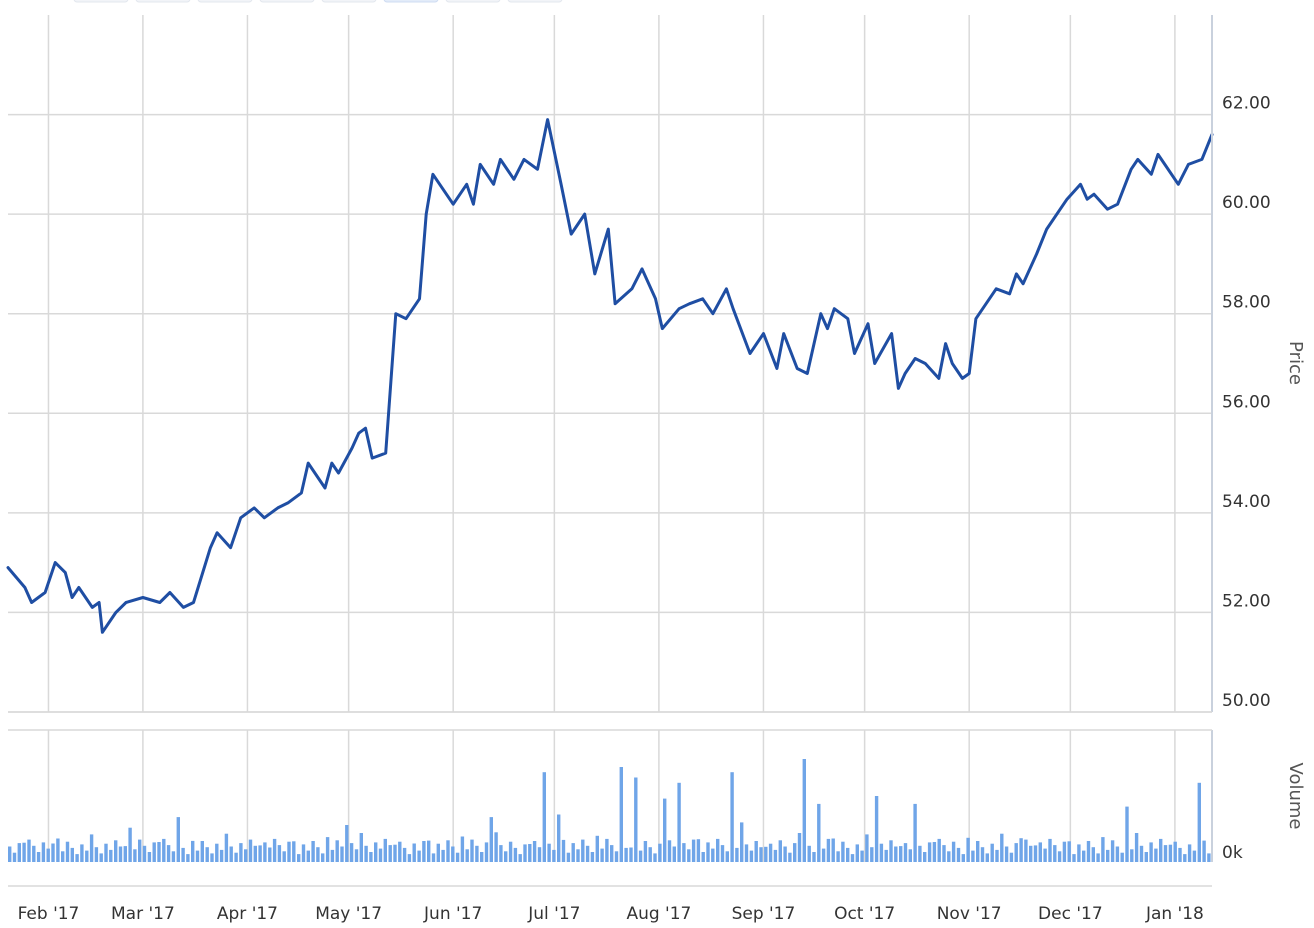 The image size is (1314, 928). I want to click on price-tick-label: 54.00, so click(1246, 502).